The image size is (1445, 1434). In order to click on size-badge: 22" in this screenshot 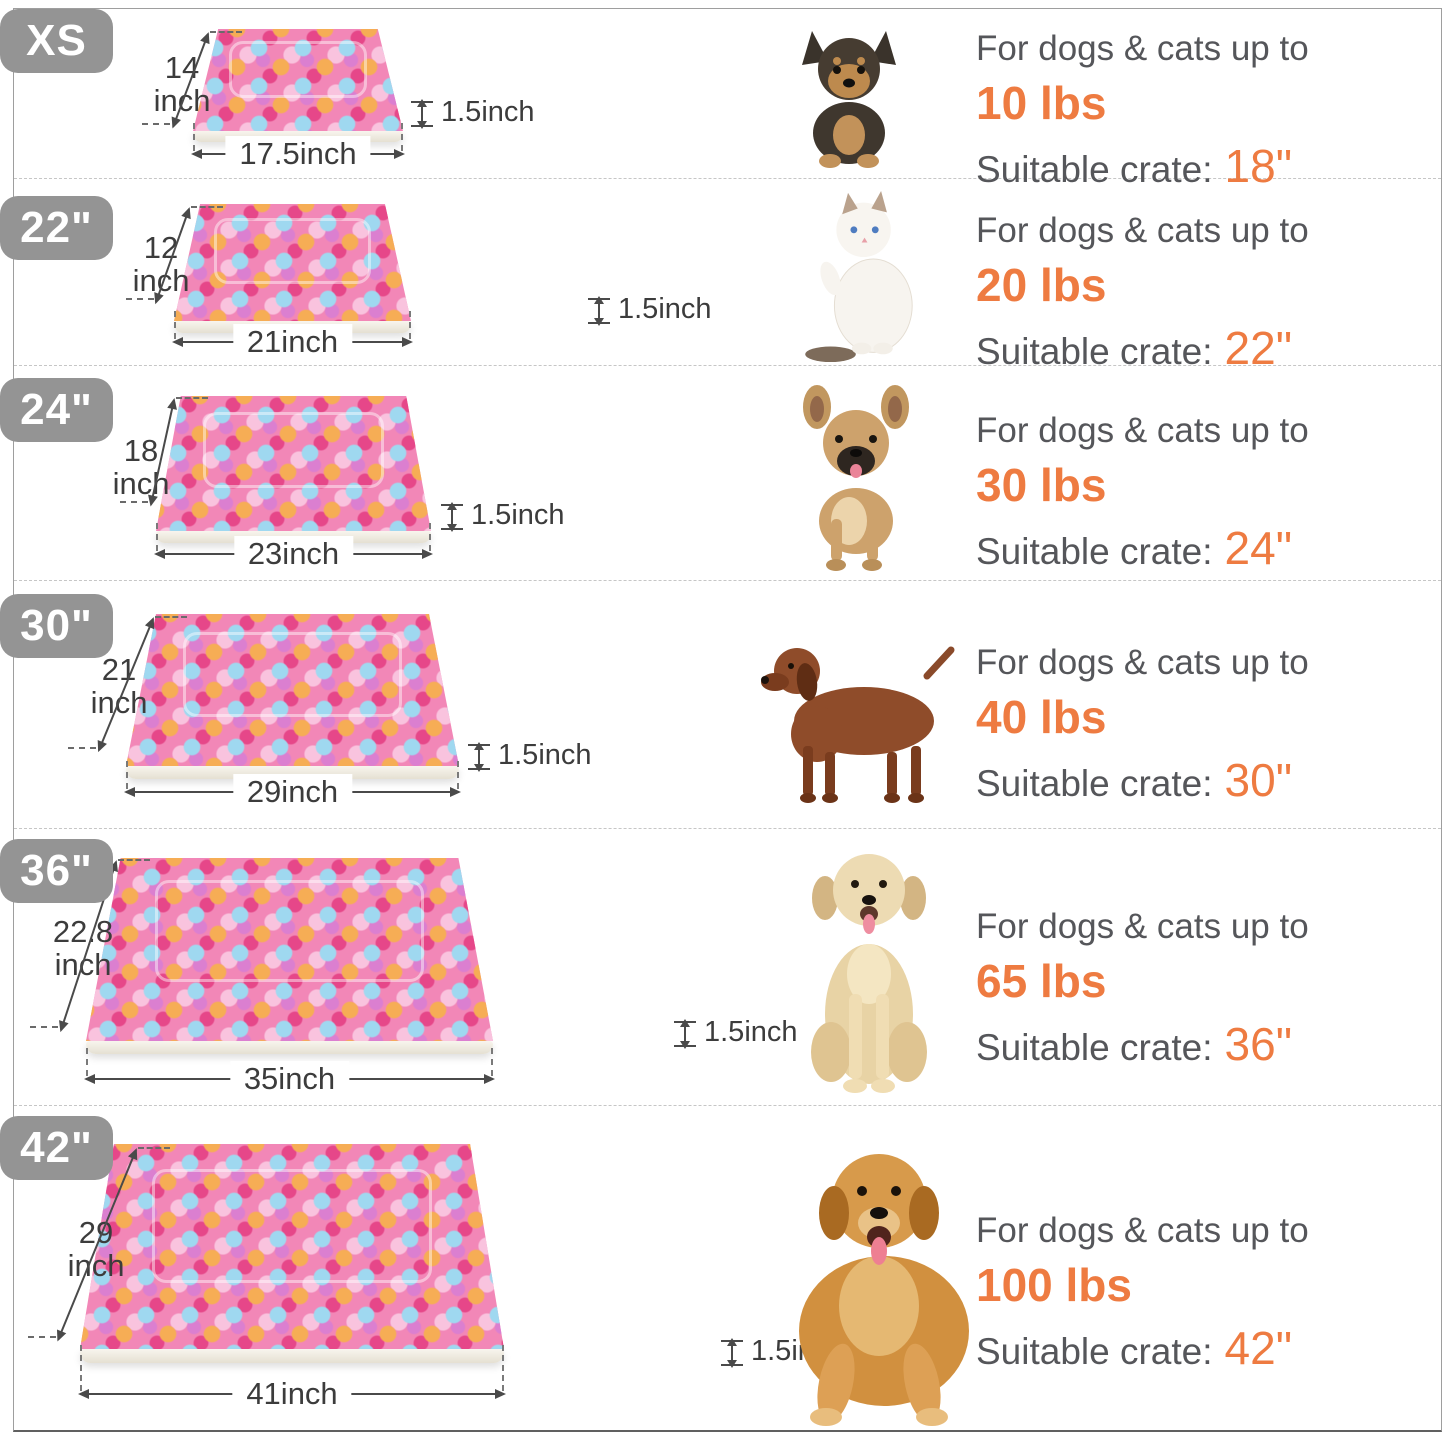, I will do `click(56, 228)`.